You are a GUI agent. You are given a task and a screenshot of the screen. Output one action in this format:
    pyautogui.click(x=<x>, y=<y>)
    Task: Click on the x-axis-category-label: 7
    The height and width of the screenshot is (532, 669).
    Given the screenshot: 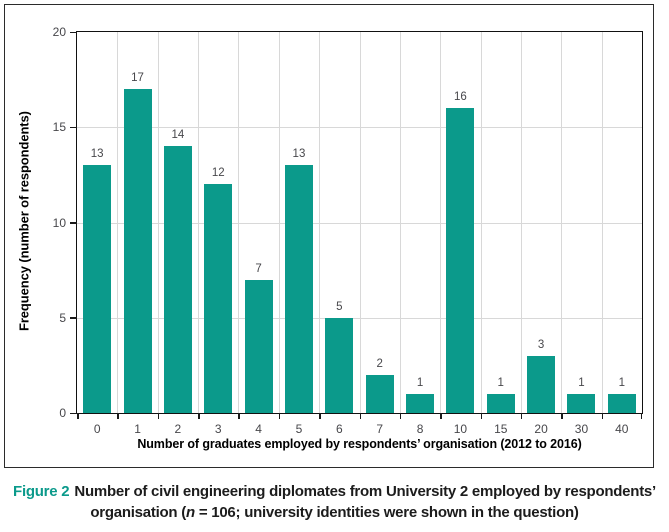 What is the action you would take?
    pyautogui.click(x=380, y=429)
    